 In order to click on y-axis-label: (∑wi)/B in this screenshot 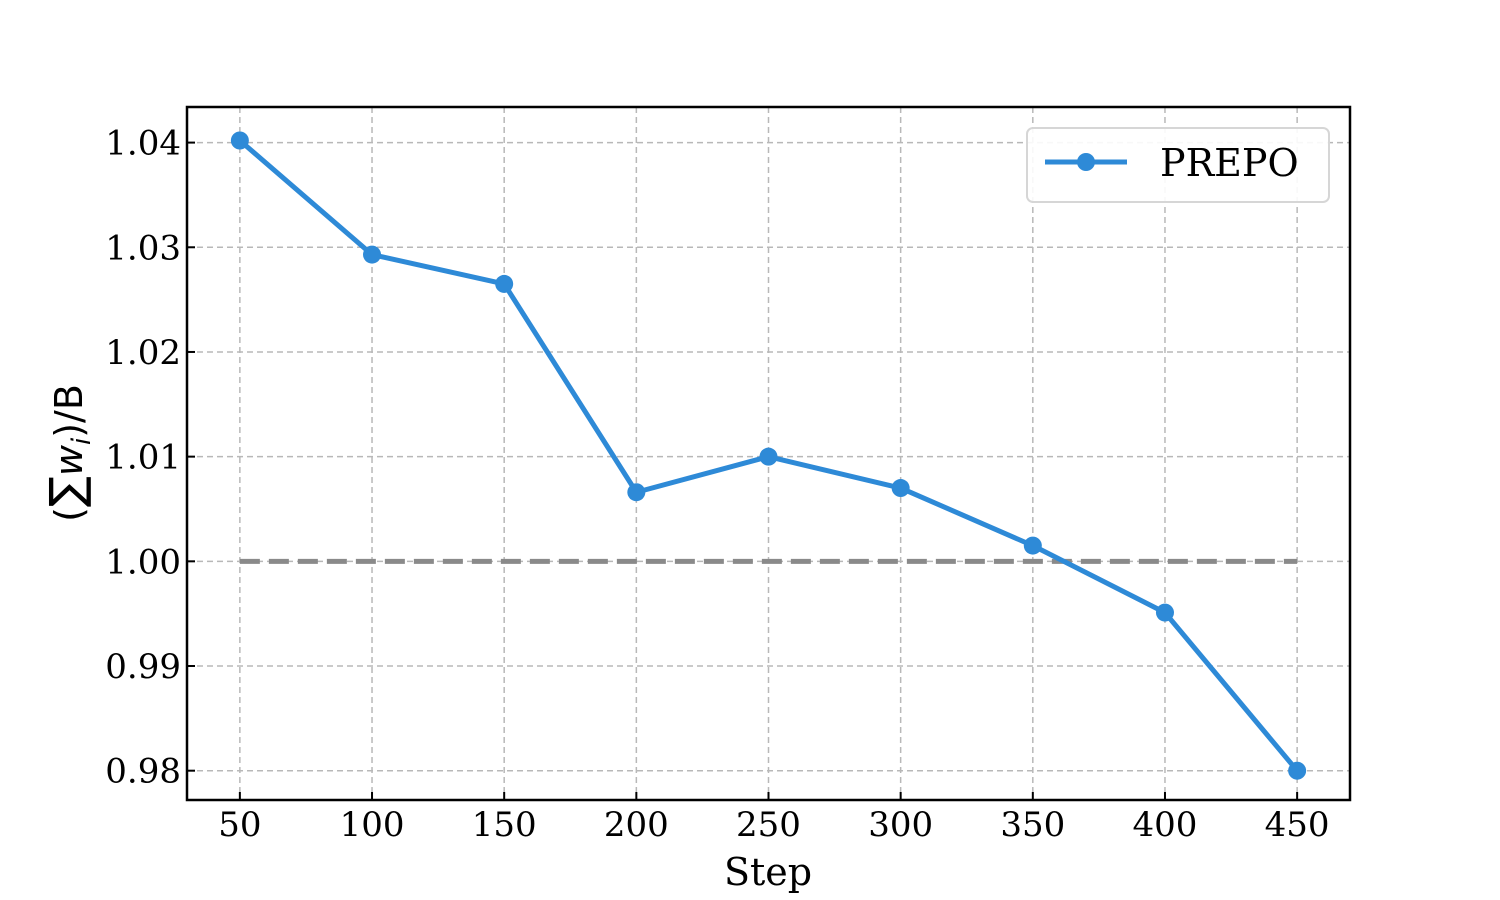, I will do `click(68, 453)`.